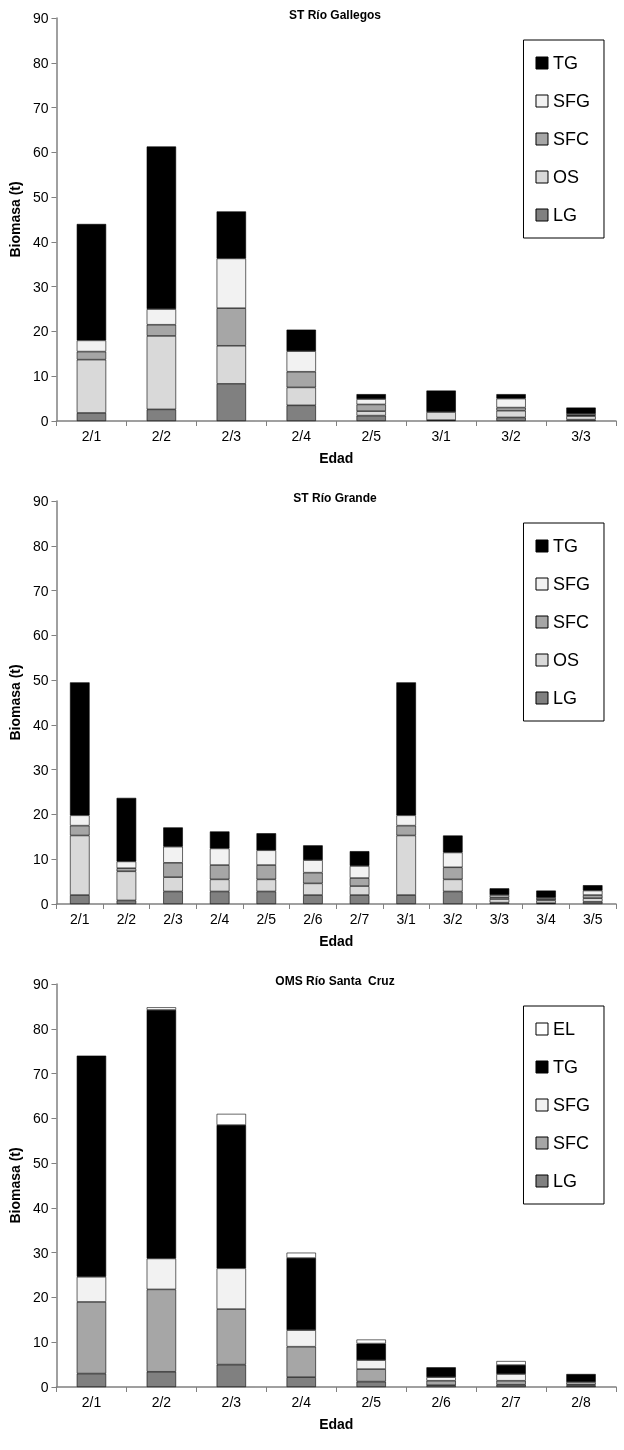  What do you see at coordinates (335, 981) in the screenshot?
I see `chart-title: OMS Río Santa Cruz` at bounding box center [335, 981].